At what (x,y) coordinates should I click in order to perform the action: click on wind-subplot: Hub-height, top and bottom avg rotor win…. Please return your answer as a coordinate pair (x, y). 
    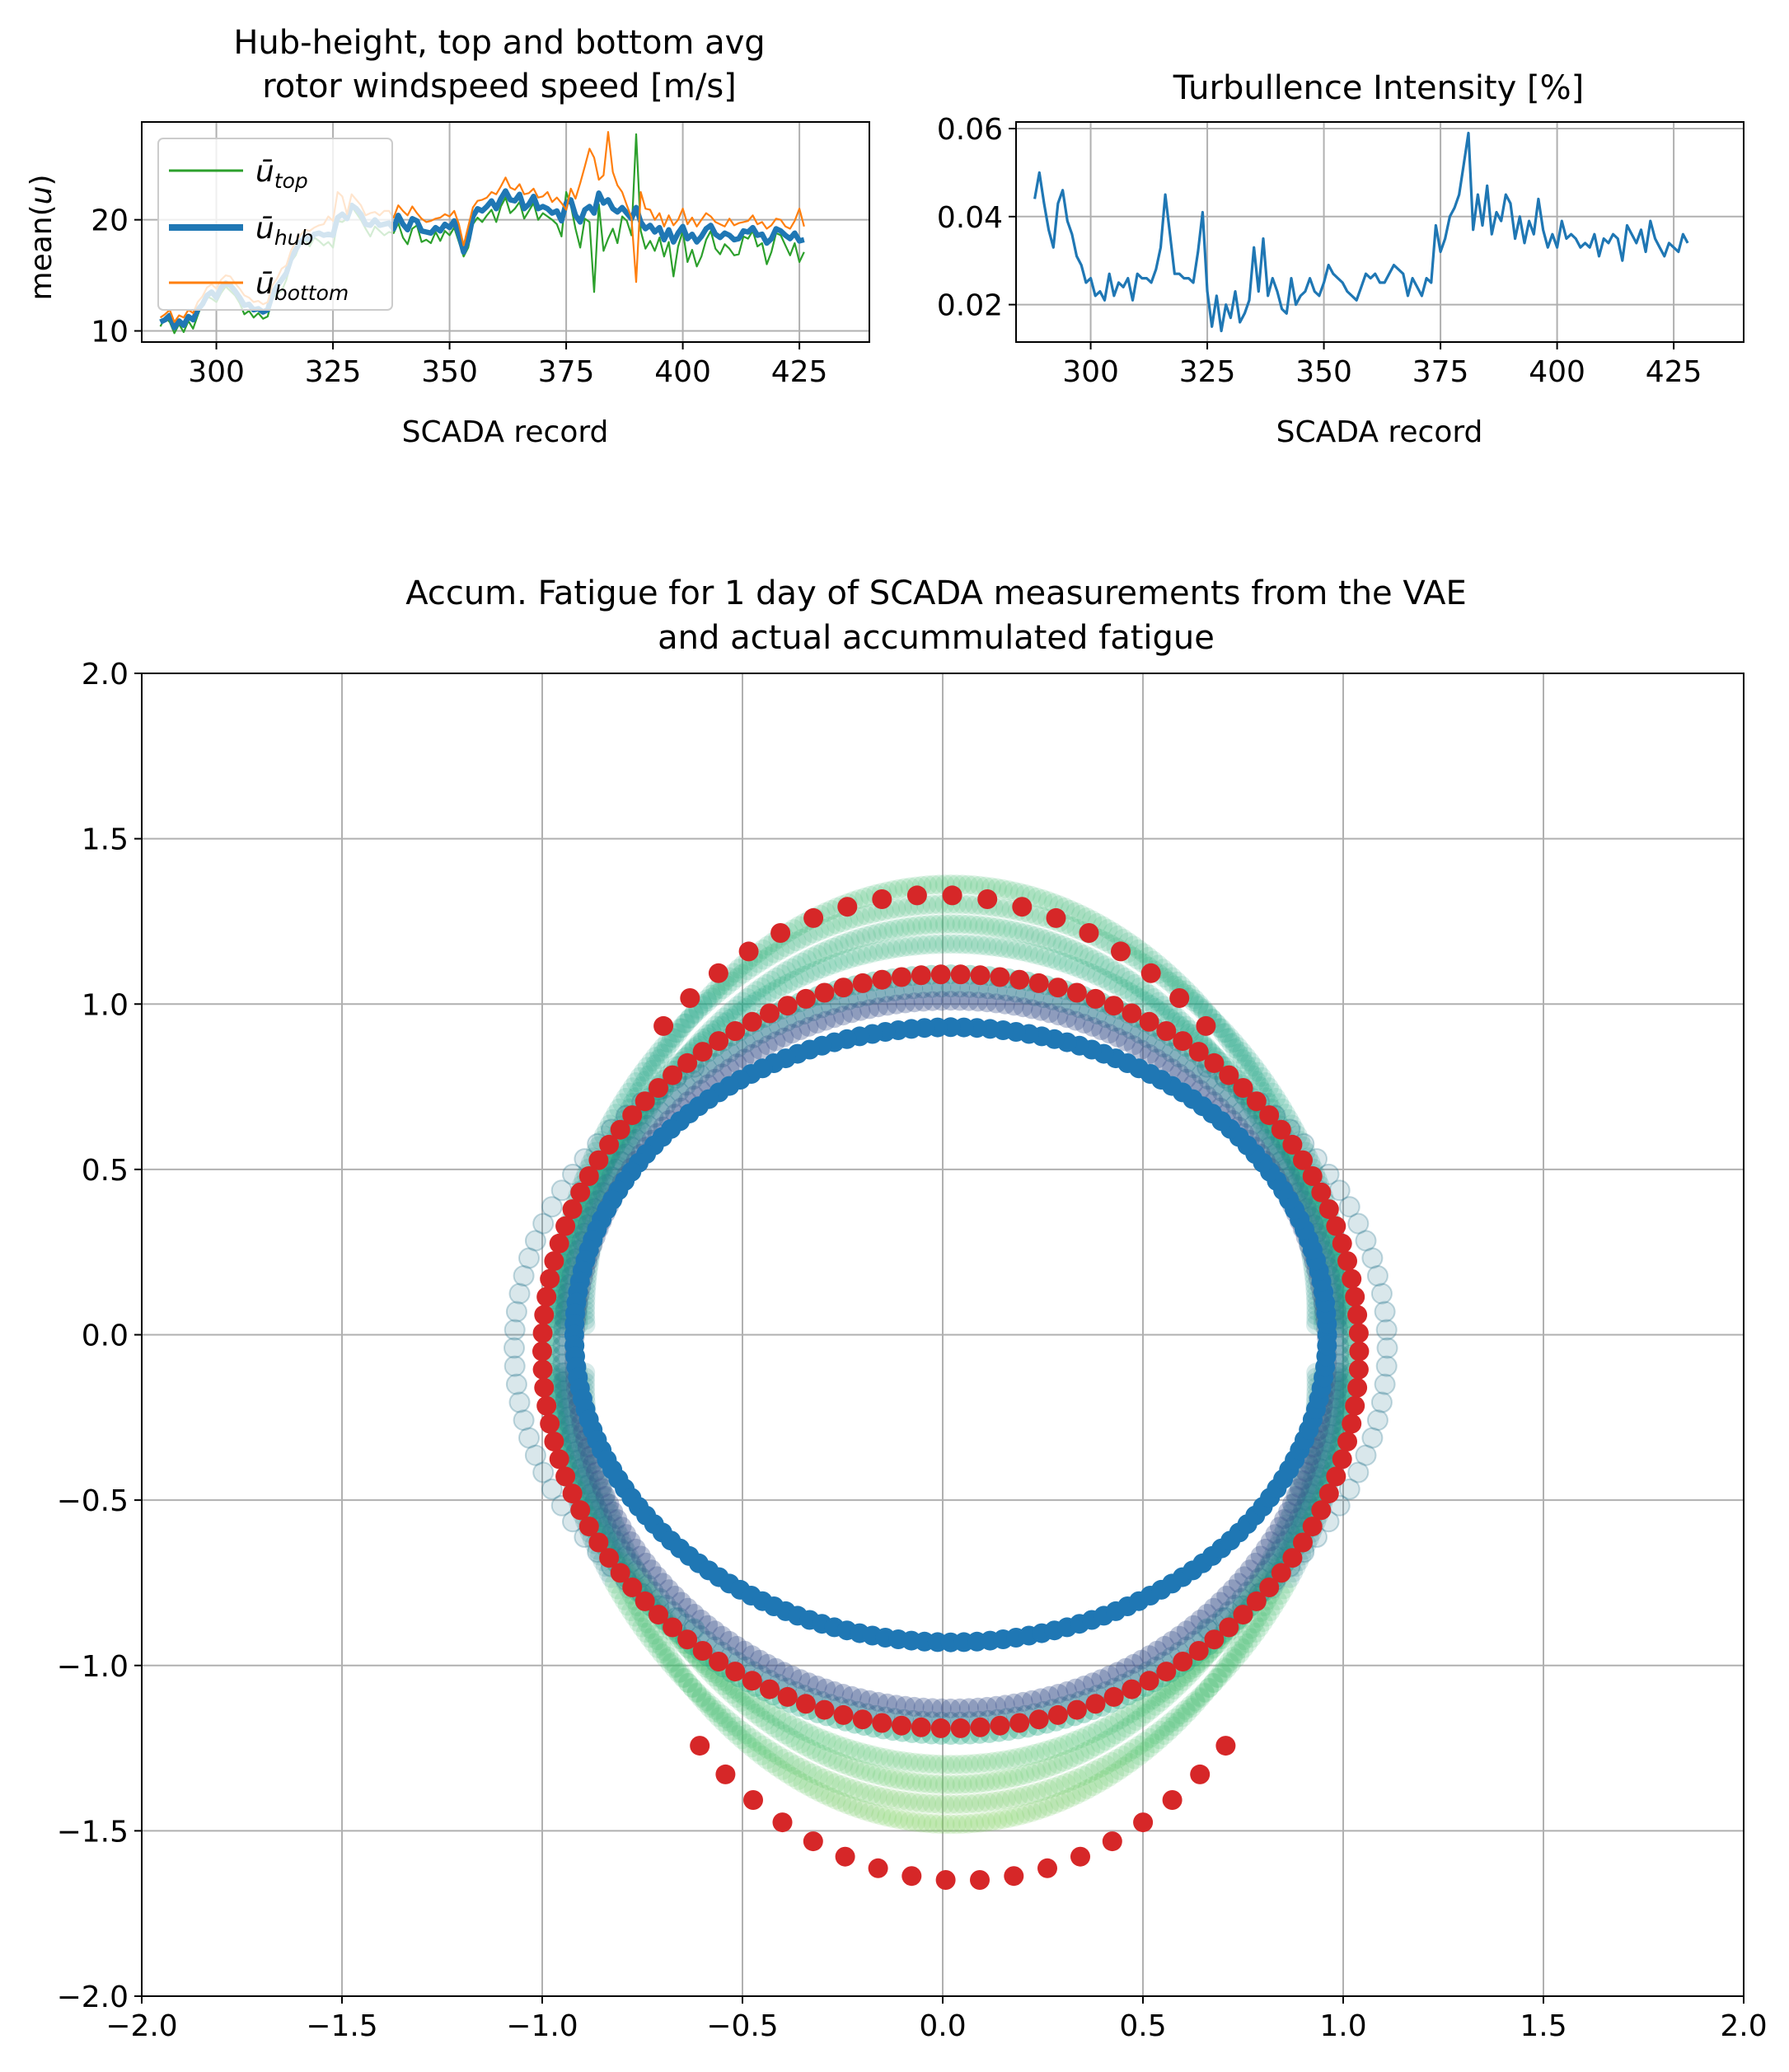
    Looking at the image, I should click on (447, 236).